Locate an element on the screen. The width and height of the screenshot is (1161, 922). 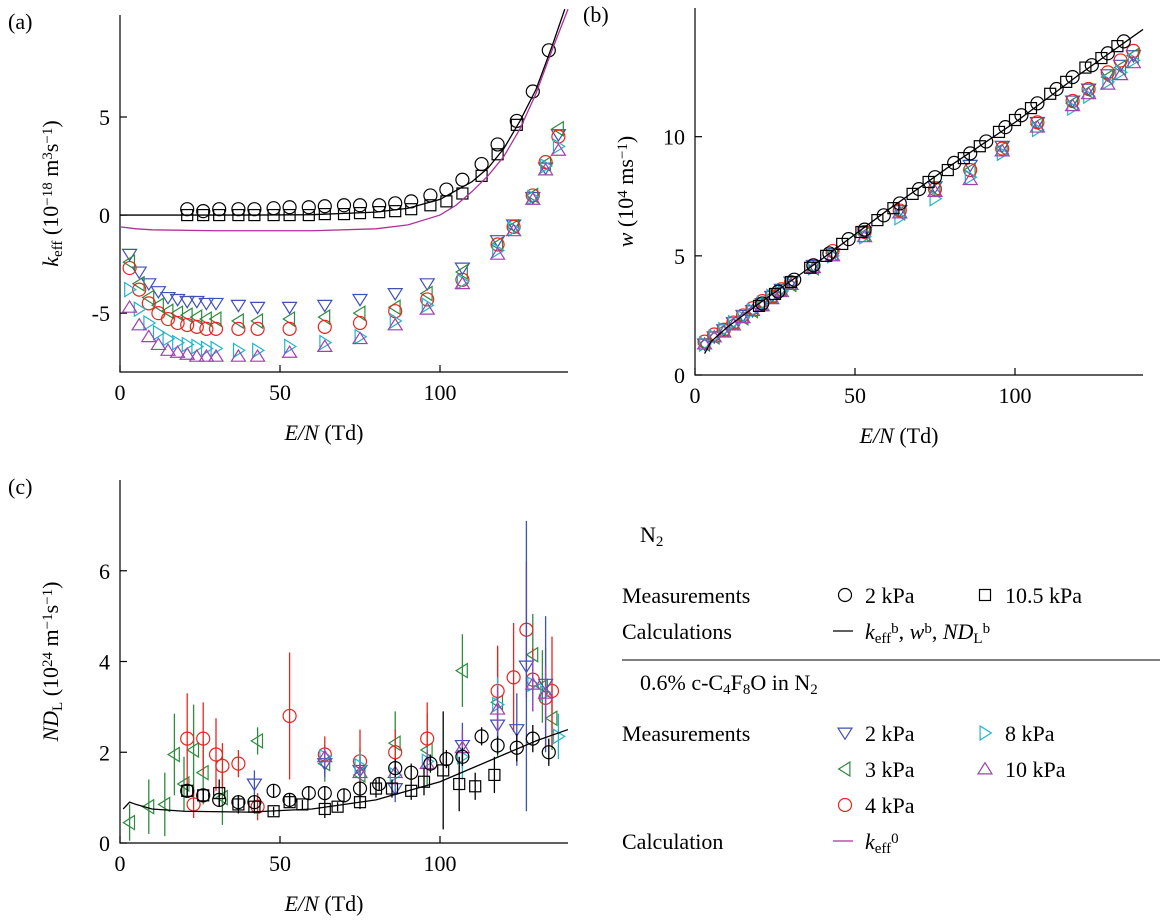
legend-label: 8 kPa is located at coordinates (1030, 733).